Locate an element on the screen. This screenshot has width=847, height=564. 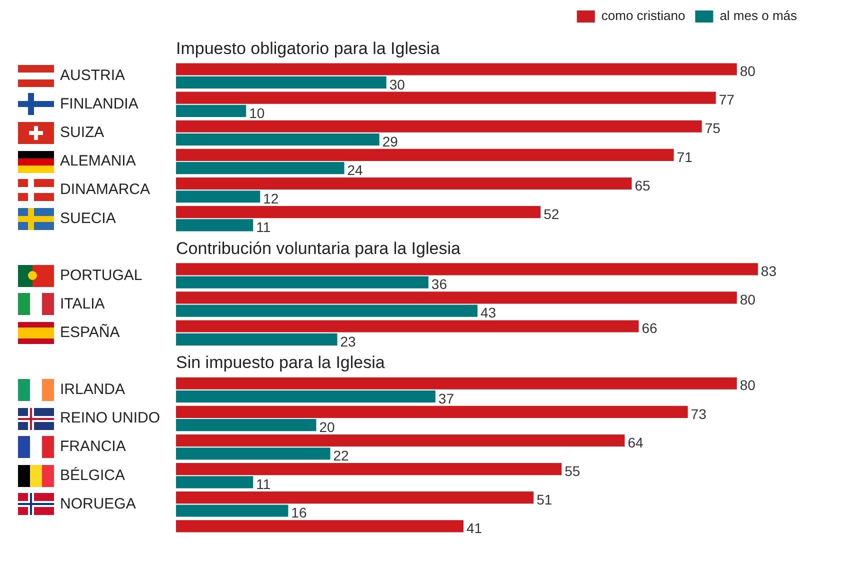
data-label: 29 is located at coordinates (390, 141).